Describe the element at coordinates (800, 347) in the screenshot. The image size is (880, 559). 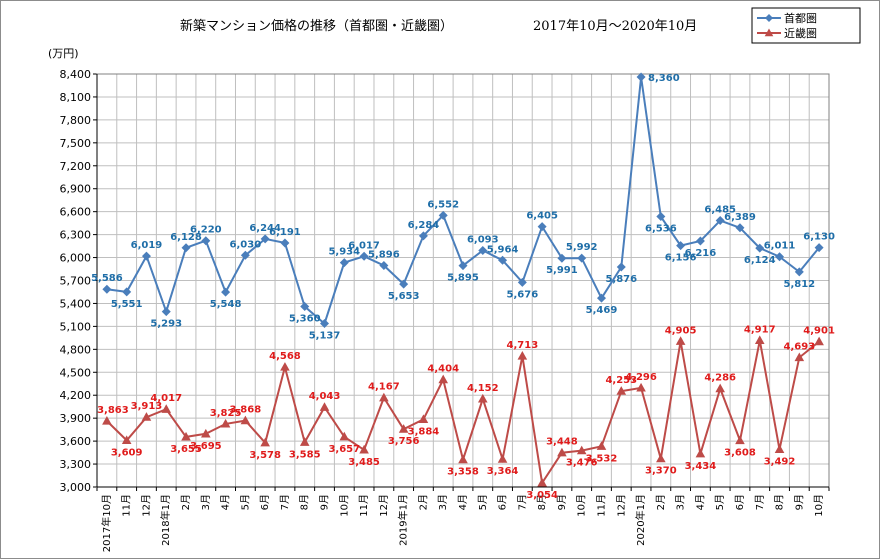
I see `data-label: 4,693` at that location.